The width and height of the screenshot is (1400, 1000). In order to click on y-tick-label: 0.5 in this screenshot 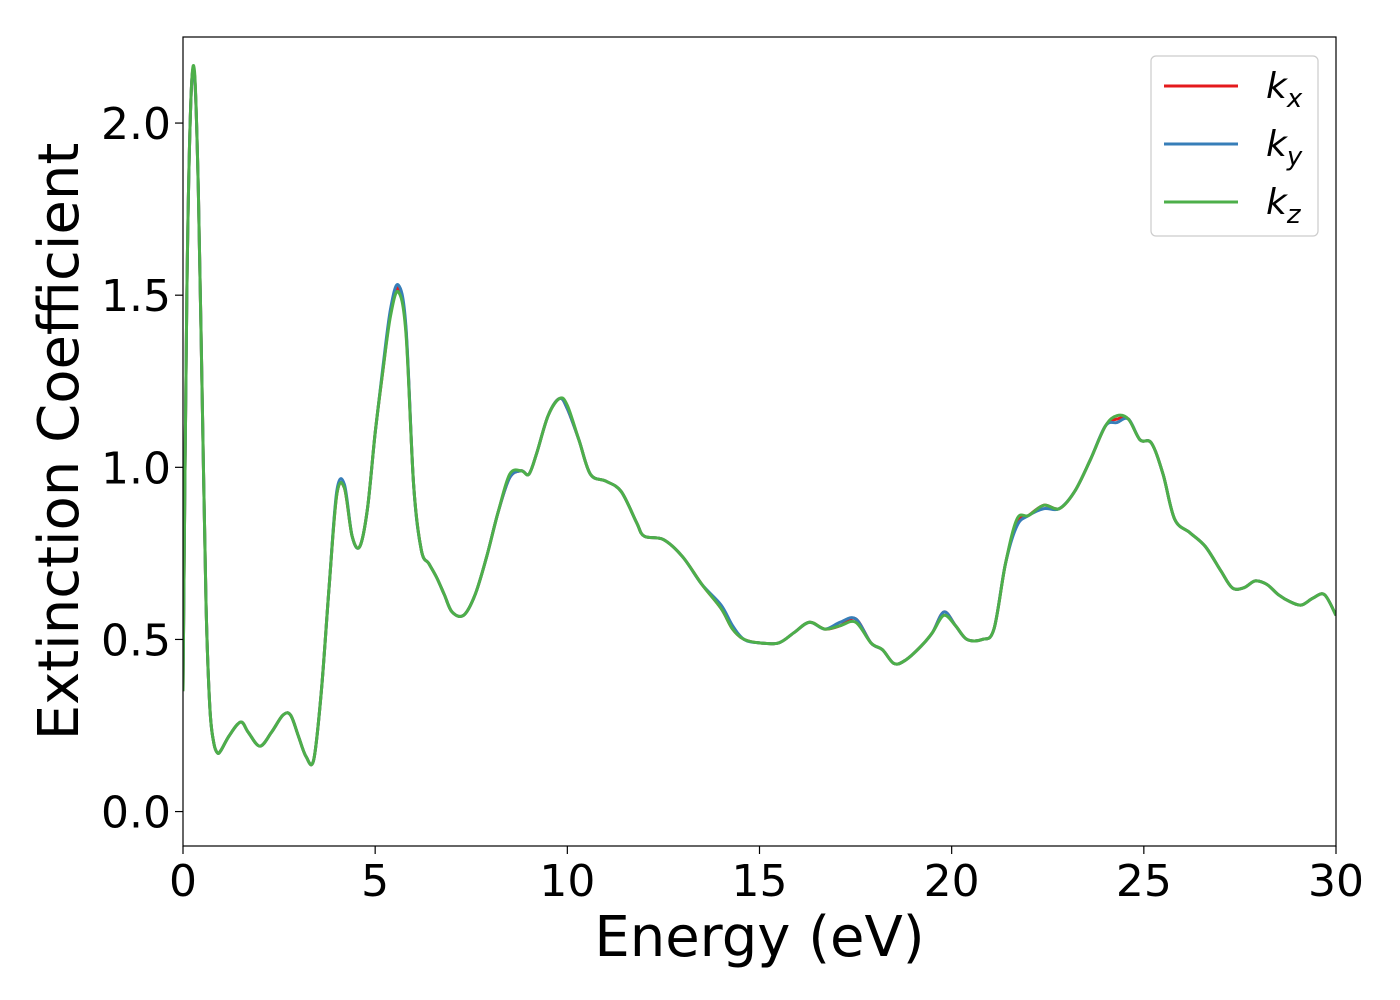, I will do `click(136, 640)`.